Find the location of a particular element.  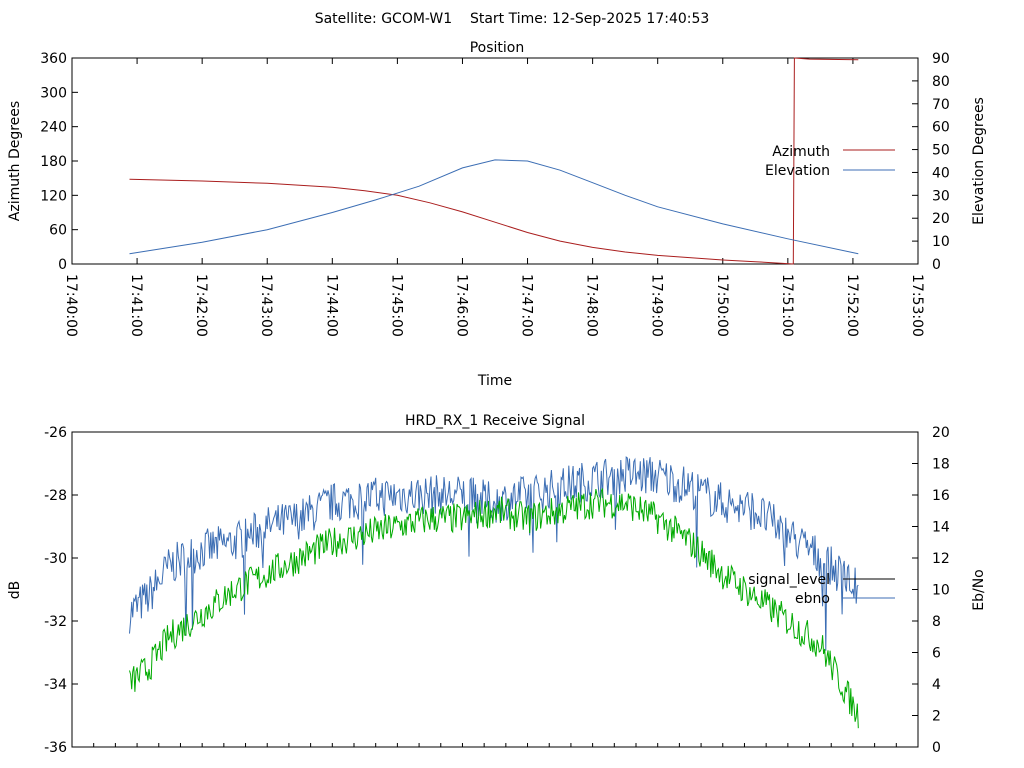

signal-y2-tick-label: 8 is located at coordinates (936, 622).